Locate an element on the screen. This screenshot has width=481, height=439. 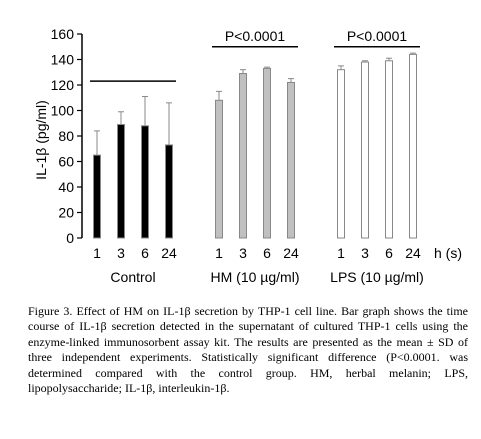
y-tick-label: 80 is located at coordinates (66, 136).